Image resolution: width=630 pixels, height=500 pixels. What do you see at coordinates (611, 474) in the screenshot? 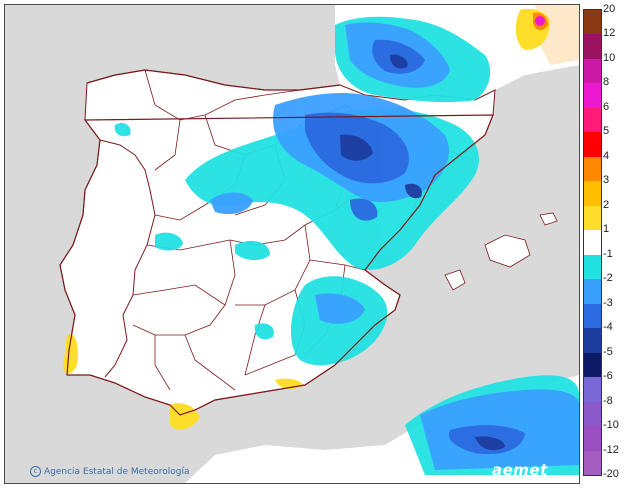
I see `legend-tick-label: -20` at bounding box center [611, 474].